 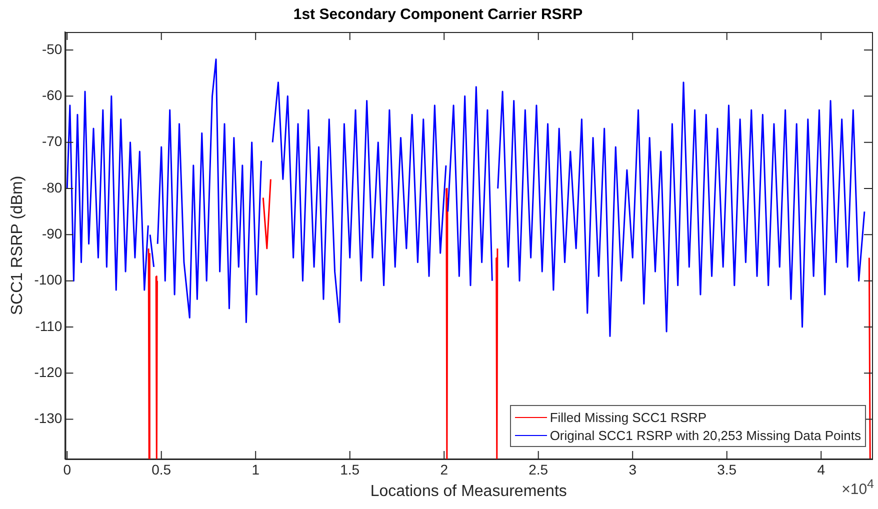 I want to click on y-tick-label: -110, so click(x=48, y=326).